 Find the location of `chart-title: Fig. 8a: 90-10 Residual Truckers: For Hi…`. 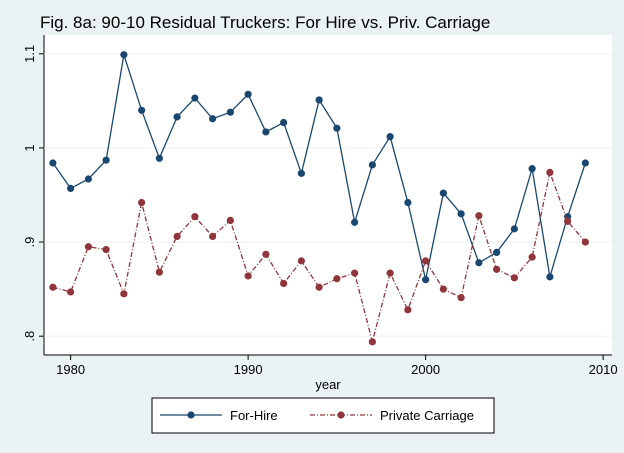

chart-title: Fig. 8a: 90-10 Residual Truckers: For Hi… is located at coordinates (265, 22).